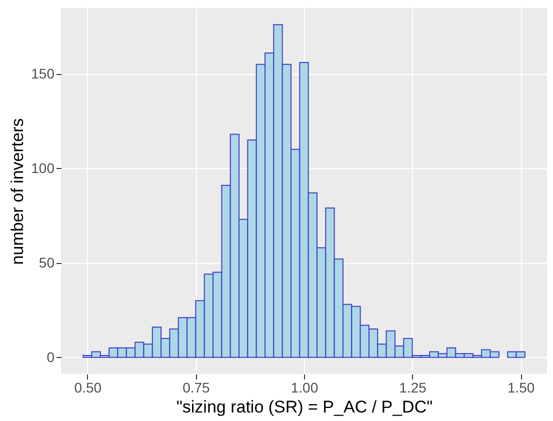 This screenshot has height=421, width=553. I want to click on x-tick-label: 1.00, so click(304, 388).